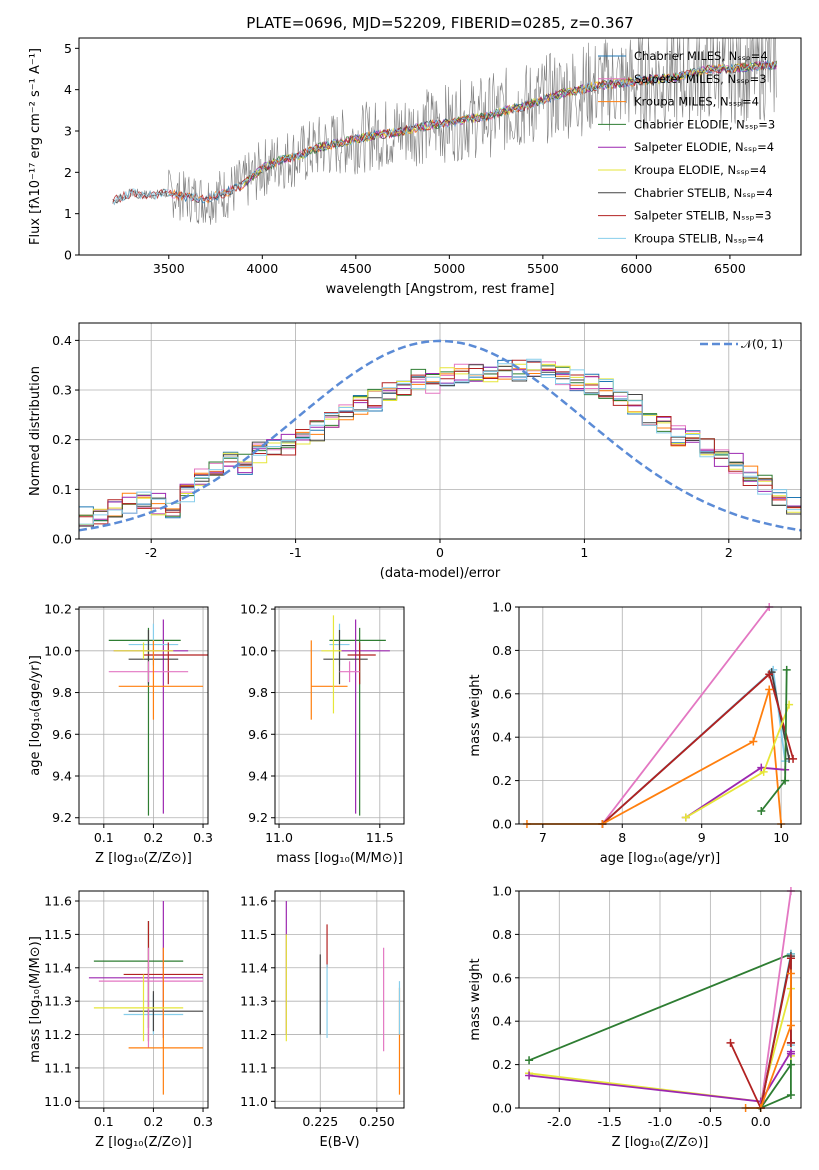 The height and width of the screenshot is (1170, 819). What do you see at coordinates (258, 692) in the screenshot?
I see `y-tick-label: 9.8` at bounding box center [258, 692].